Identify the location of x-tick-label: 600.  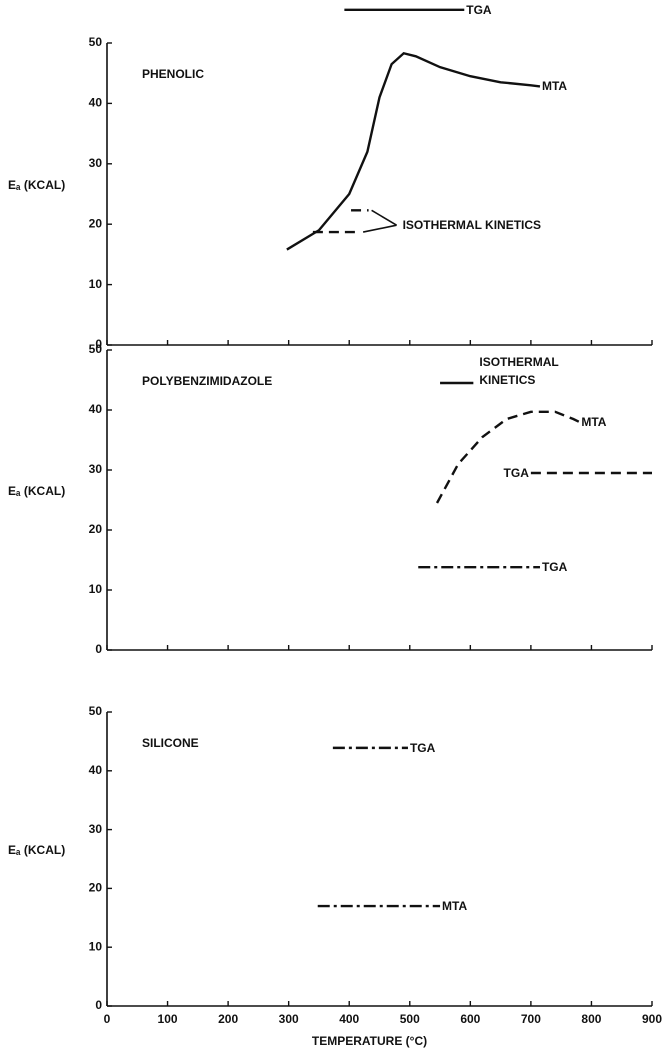
(470, 1019).